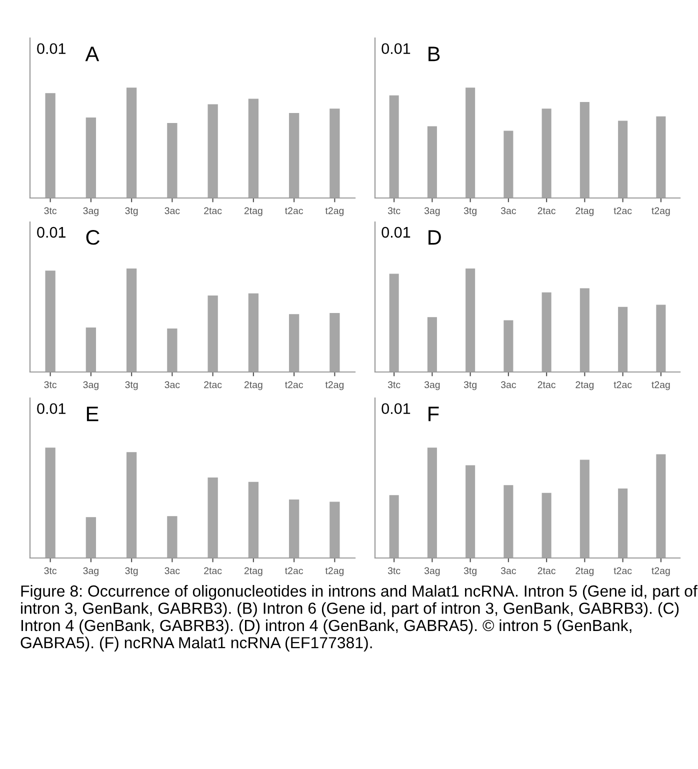 This screenshot has height=769, width=698. What do you see at coordinates (434, 237) in the screenshot?
I see `text: D` at bounding box center [434, 237].